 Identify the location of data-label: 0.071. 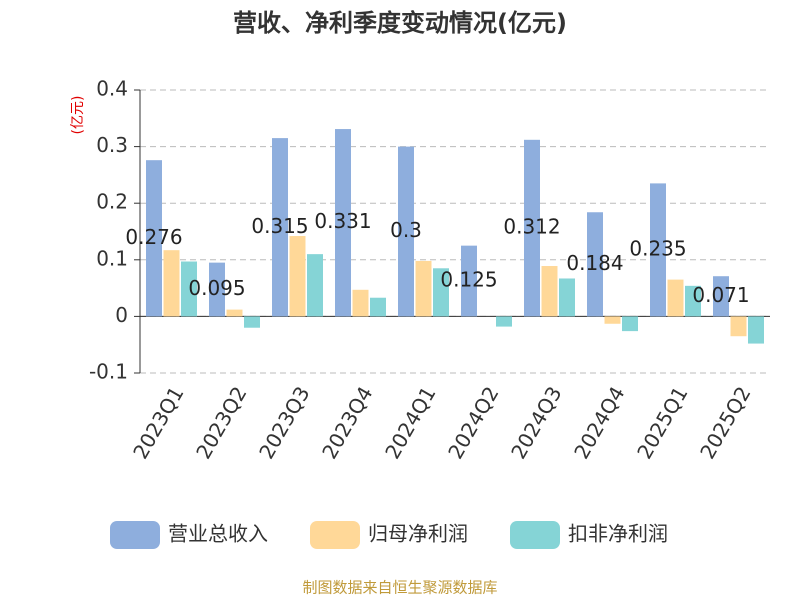
(720, 295).